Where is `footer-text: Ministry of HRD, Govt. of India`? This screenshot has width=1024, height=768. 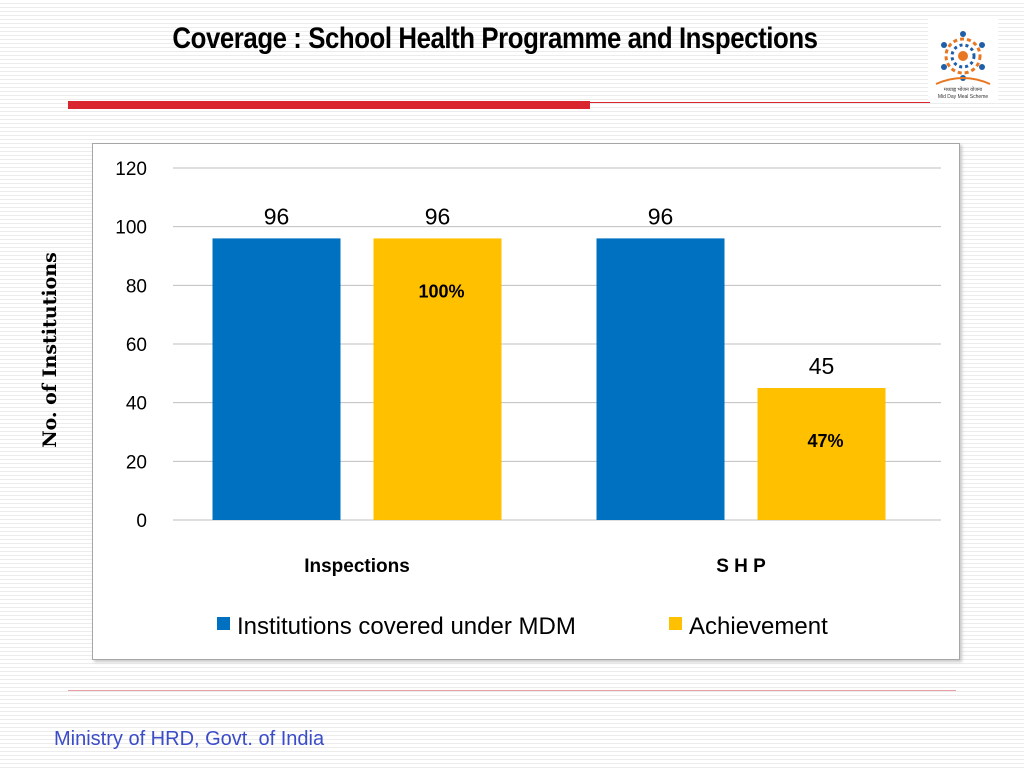 footer-text: Ministry of HRD, Govt. of India is located at coordinates (189, 739).